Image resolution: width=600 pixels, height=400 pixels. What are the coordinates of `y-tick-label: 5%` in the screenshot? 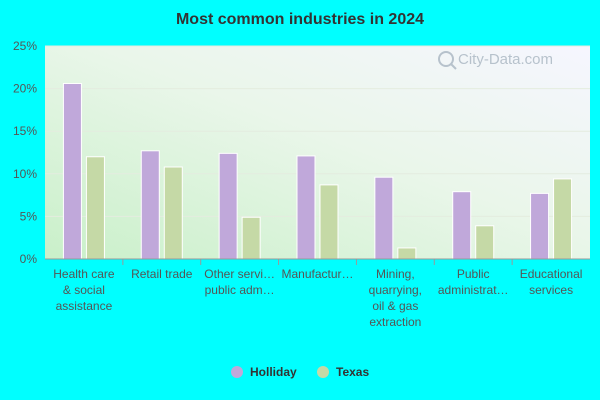 It's located at (29, 216).